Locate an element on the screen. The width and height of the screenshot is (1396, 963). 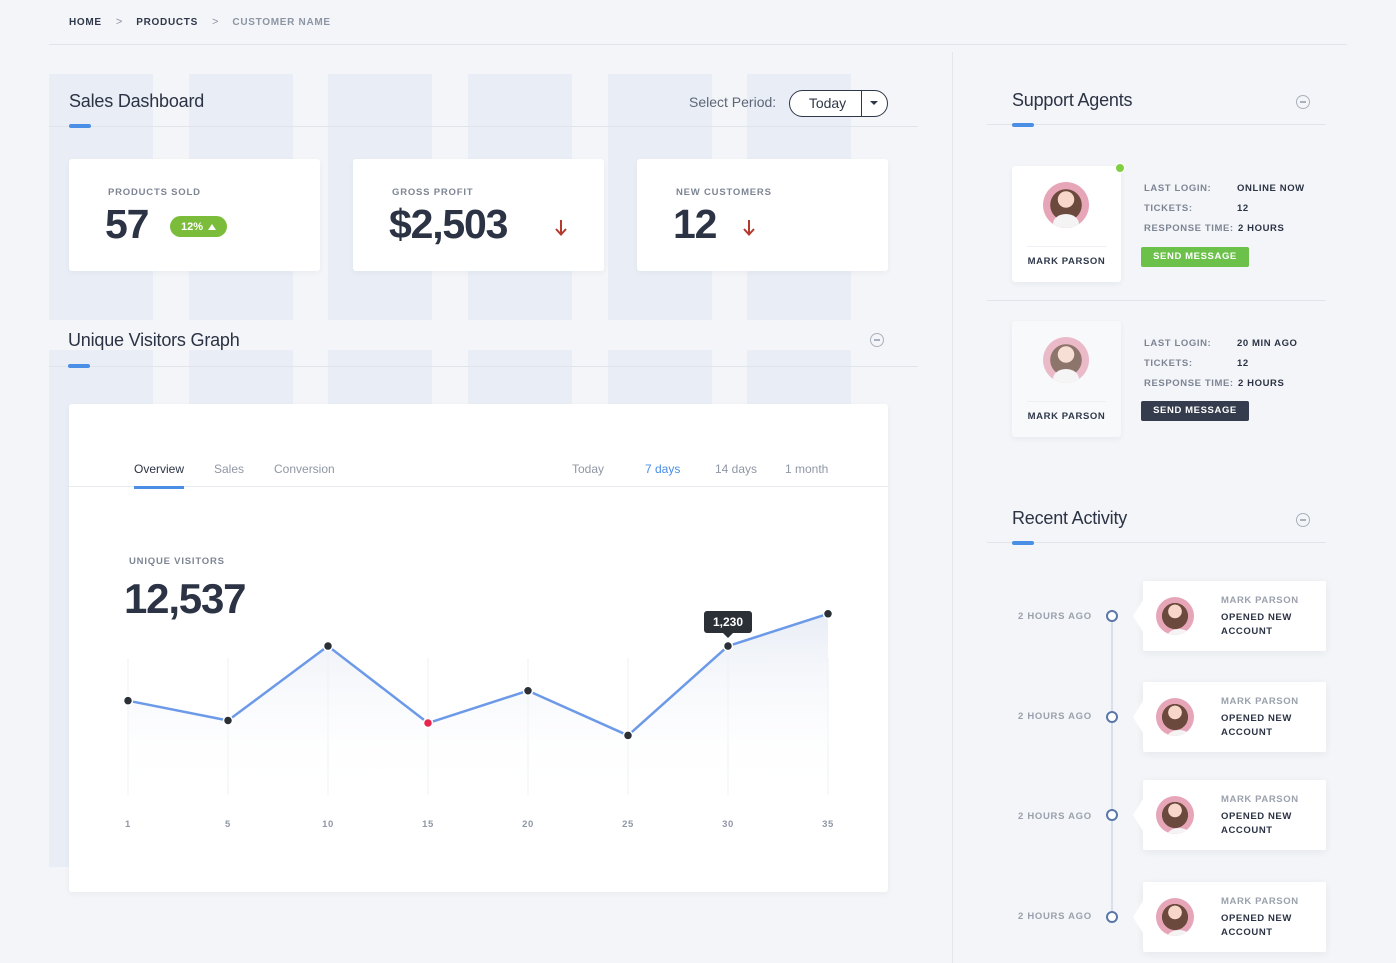
stat-value: 57 is located at coordinates (127, 224).